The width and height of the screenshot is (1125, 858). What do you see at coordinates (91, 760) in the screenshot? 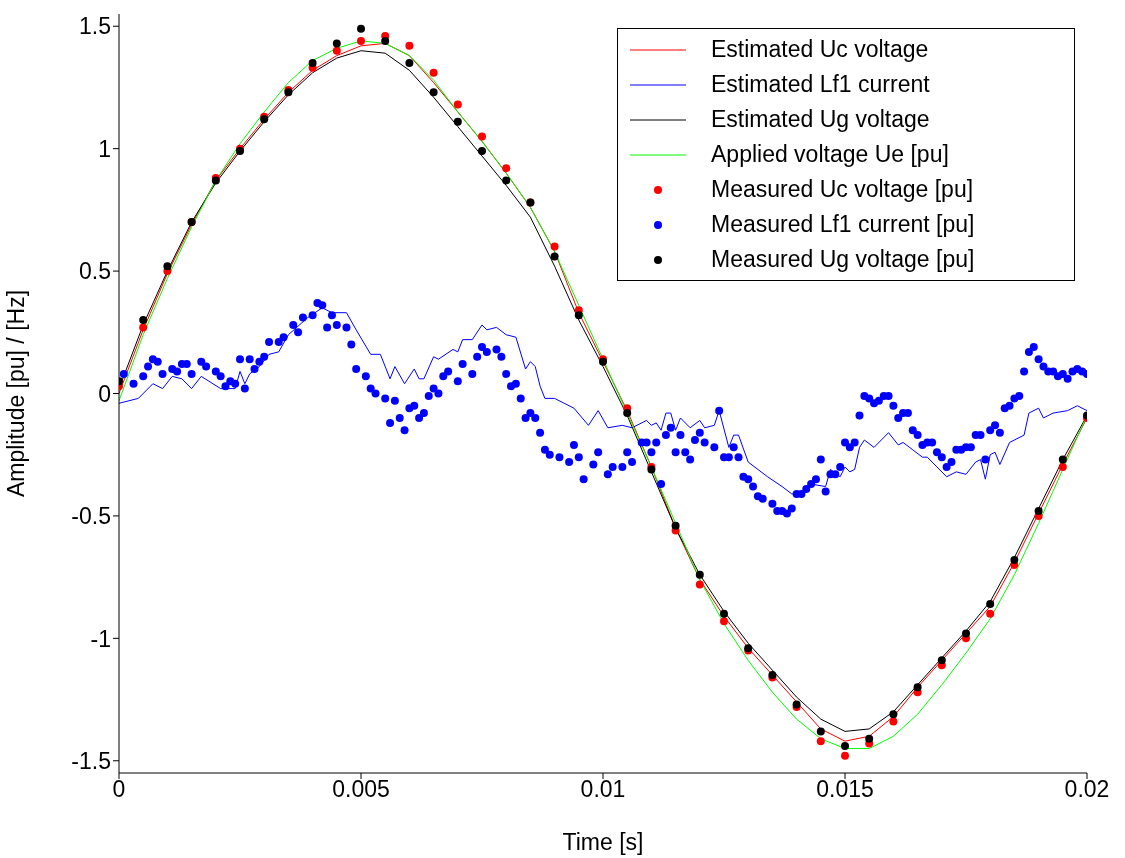
I see `y-tick-label: -1.5` at bounding box center [91, 760].